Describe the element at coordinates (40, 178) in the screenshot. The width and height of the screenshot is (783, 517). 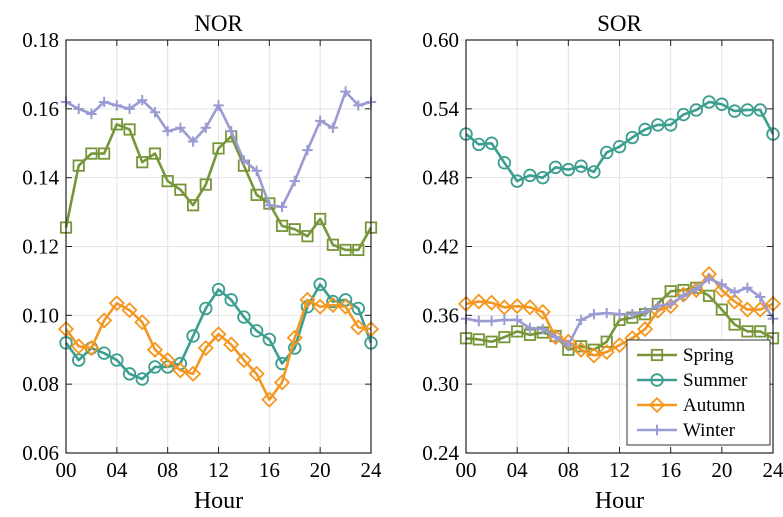
I see `y-tick-label: 0.14` at that location.